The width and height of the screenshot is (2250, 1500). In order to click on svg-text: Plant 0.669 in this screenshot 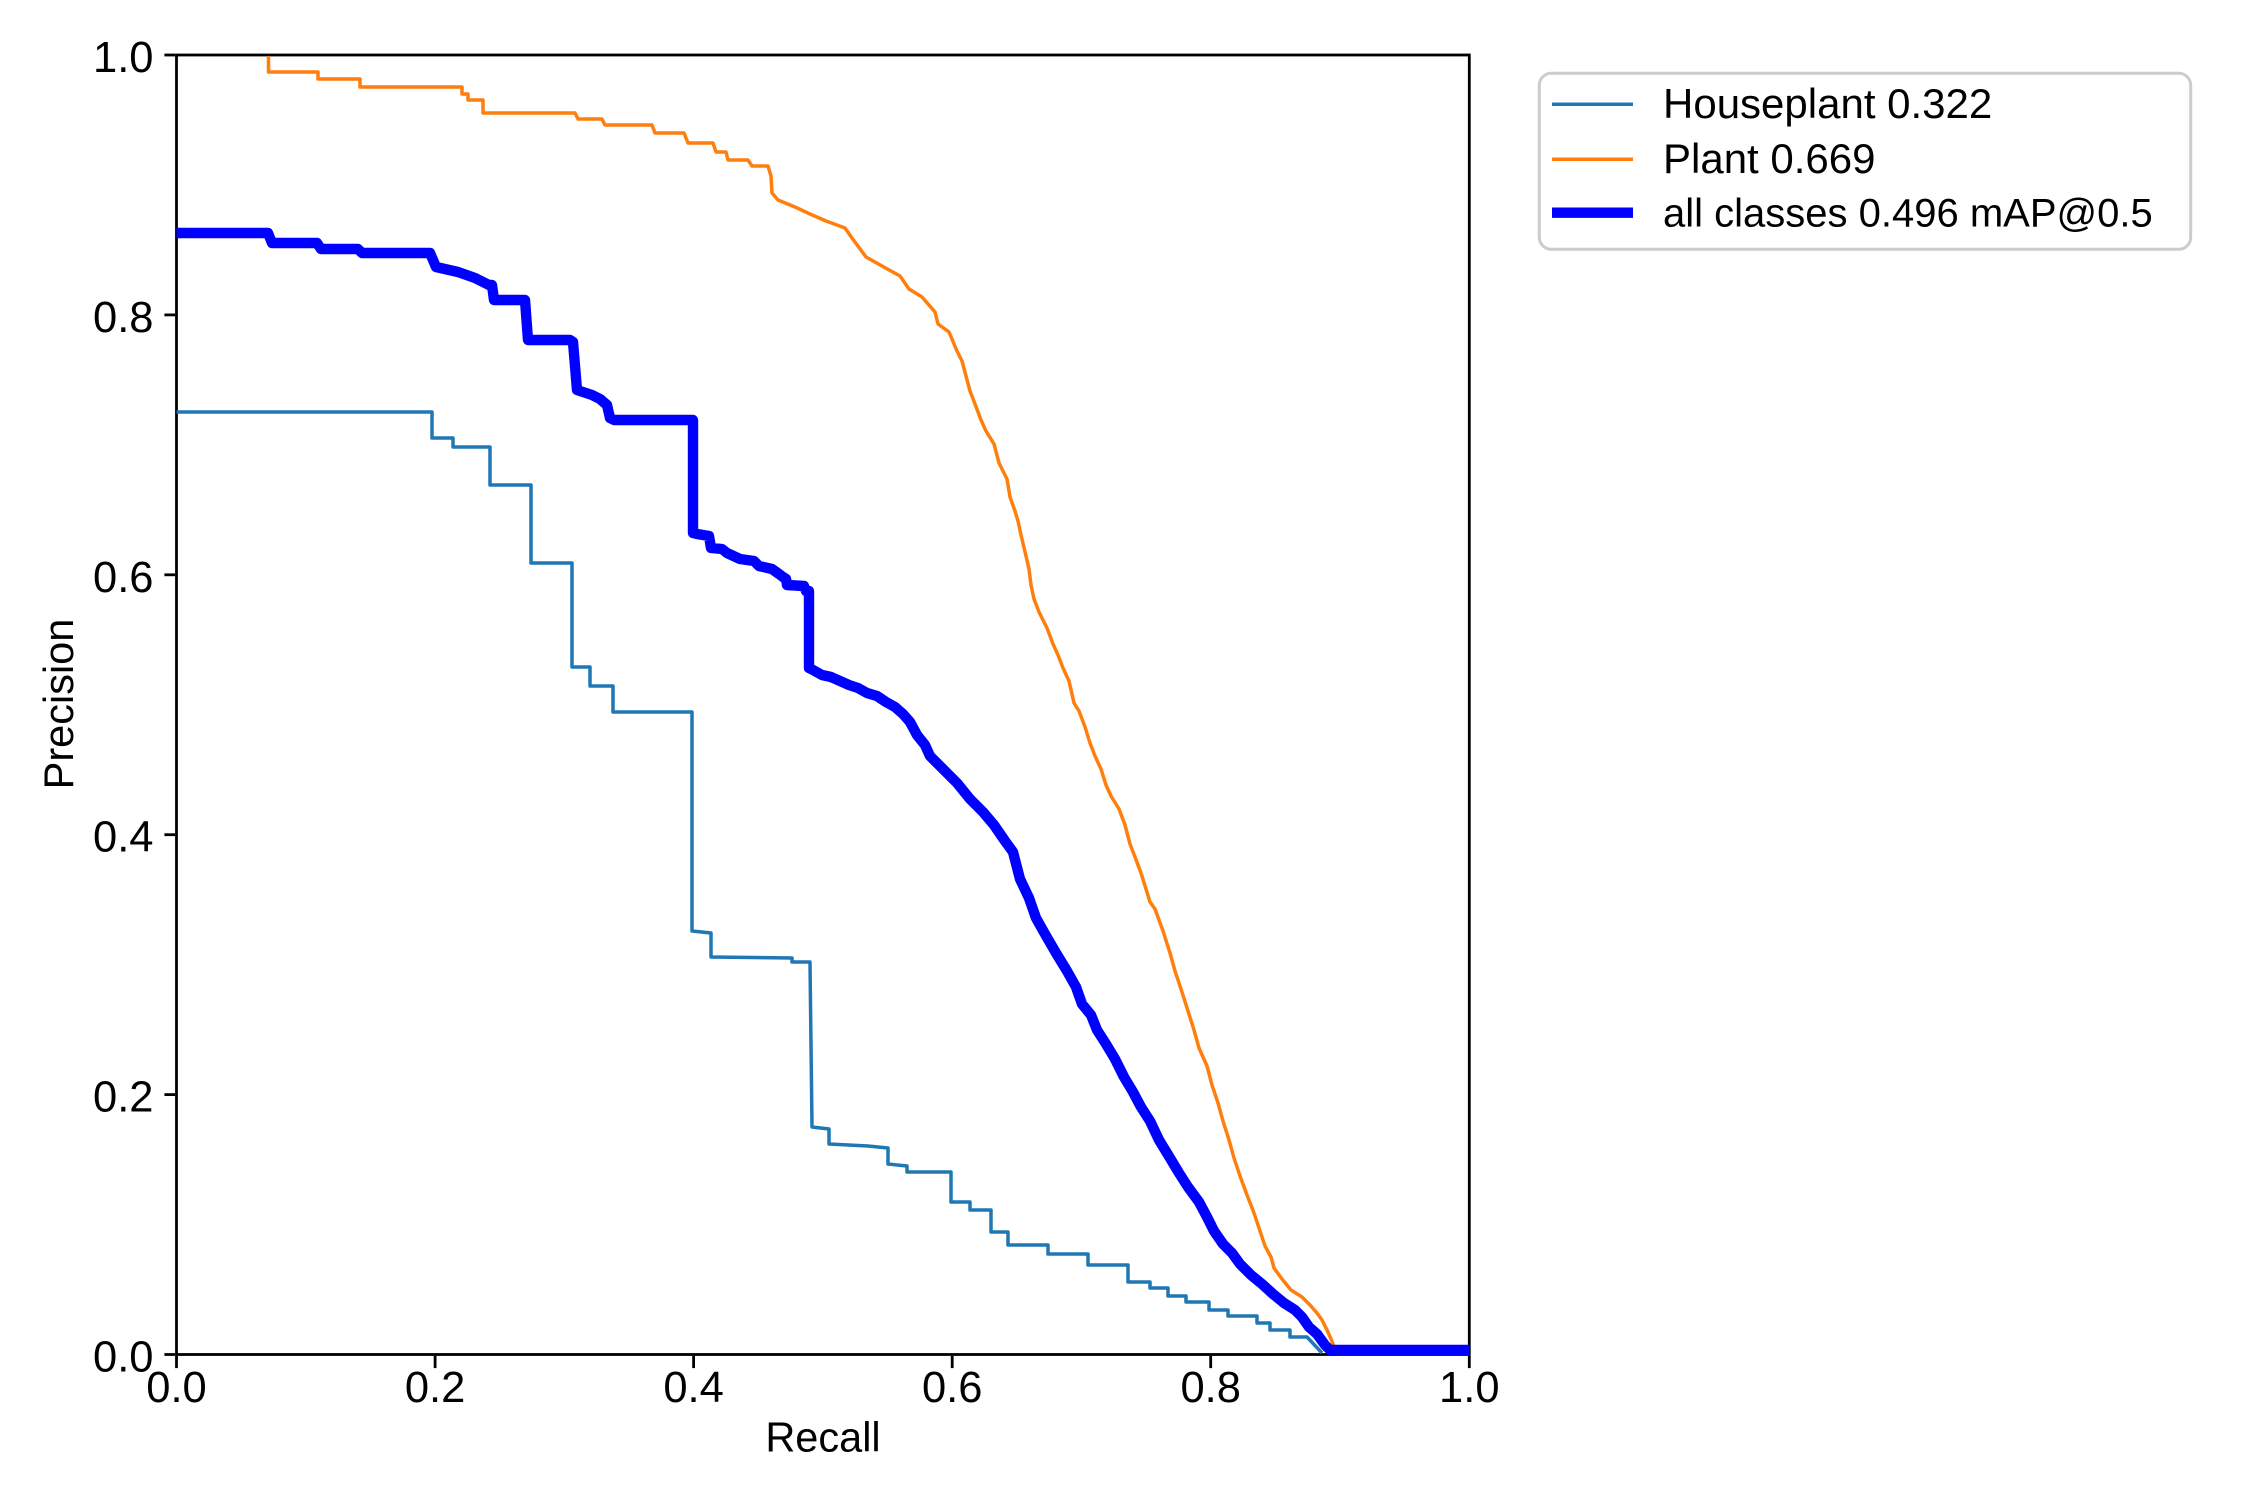, I will do `click(1769, 158)`.